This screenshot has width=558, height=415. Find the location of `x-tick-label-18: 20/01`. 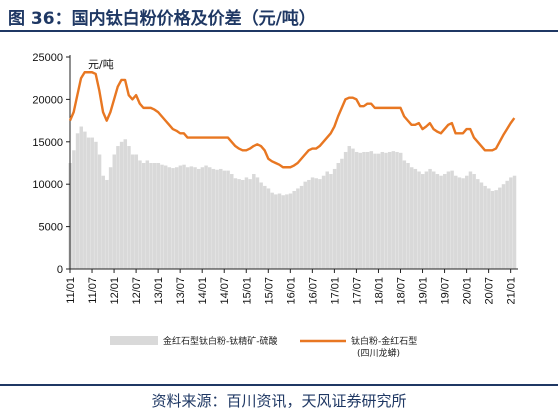

x-tick-label-18: 20/01 is located at coordinates (468, 291).